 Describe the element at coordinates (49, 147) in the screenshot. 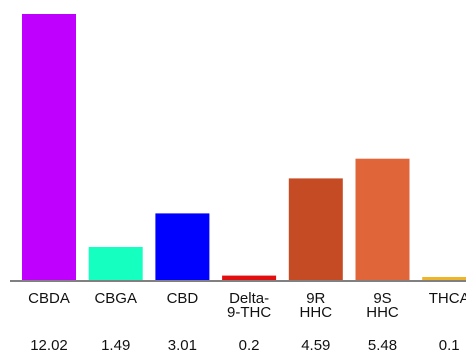

I see `bar-cbda` at that location.